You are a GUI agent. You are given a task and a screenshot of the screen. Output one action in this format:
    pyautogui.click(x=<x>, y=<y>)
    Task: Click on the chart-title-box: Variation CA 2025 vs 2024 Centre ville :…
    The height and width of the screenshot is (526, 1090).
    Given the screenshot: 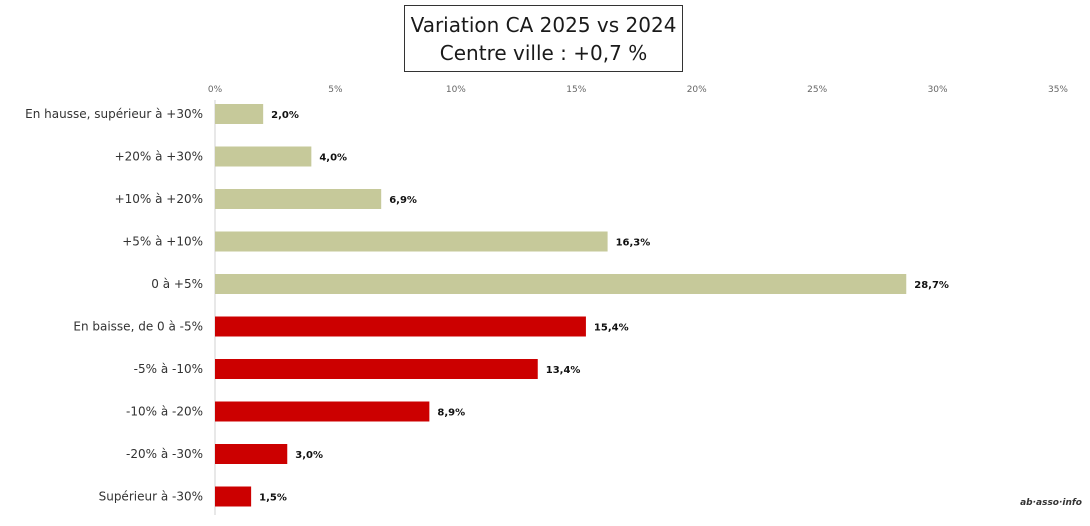 What is the action you would take?
    pyautogui.click(x=543, y=38)
    